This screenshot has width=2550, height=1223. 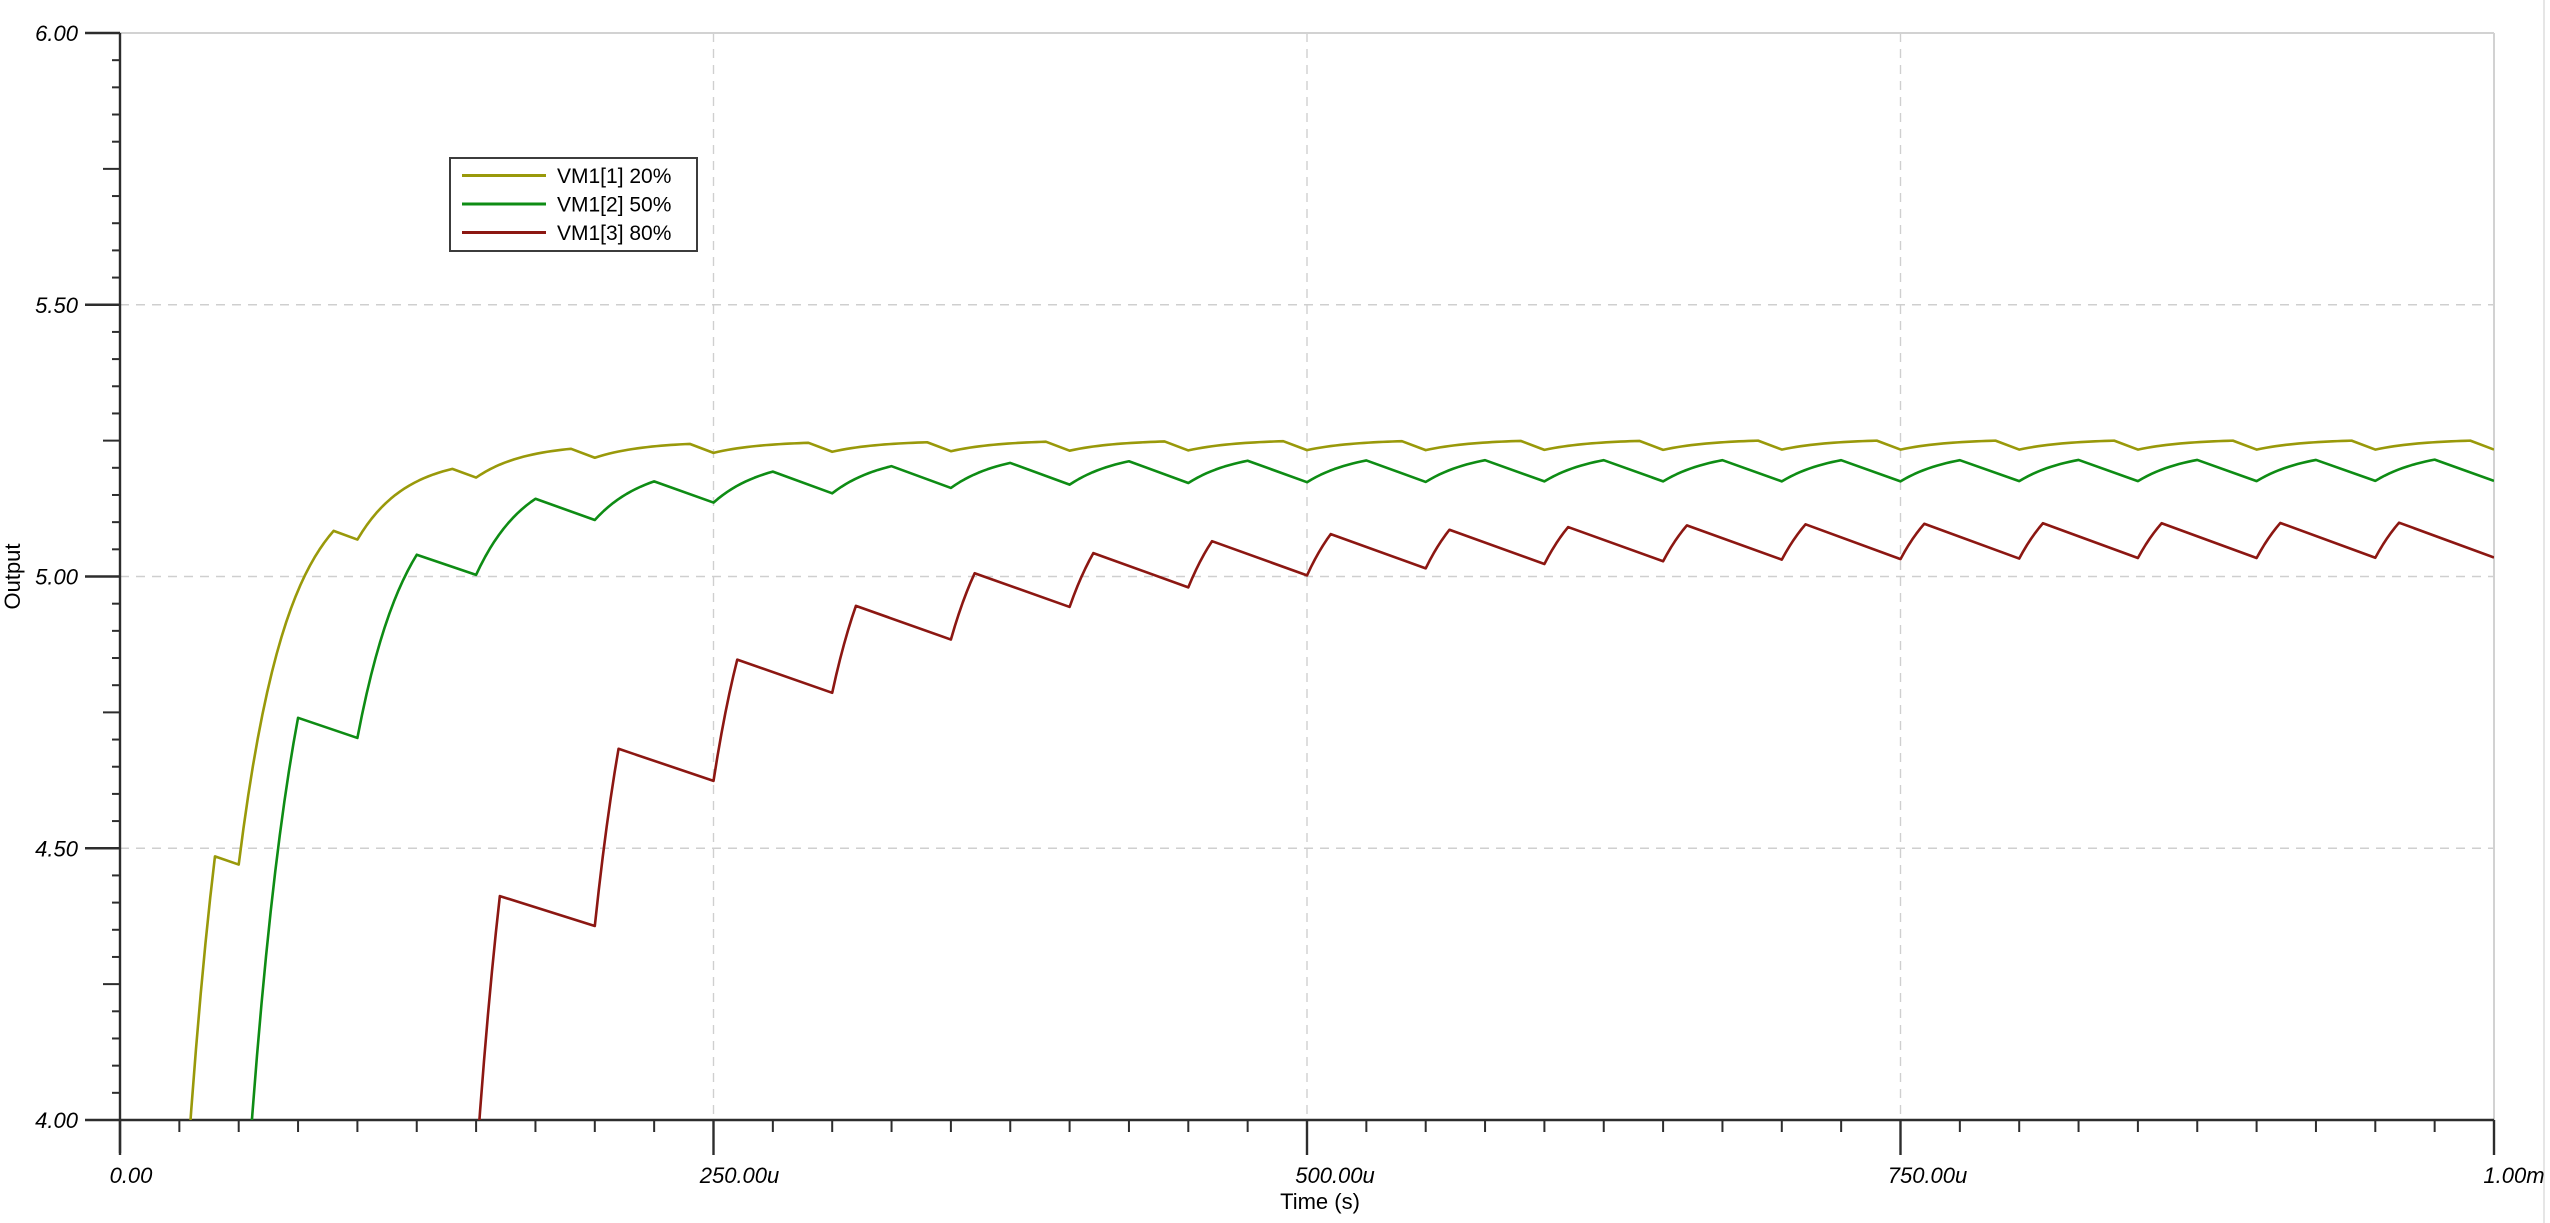 What do you see at coordinates (1335, 1175) in the screenshot?
I see `x-tick-label: 500.00u` at bounding box center [1335, 1175].